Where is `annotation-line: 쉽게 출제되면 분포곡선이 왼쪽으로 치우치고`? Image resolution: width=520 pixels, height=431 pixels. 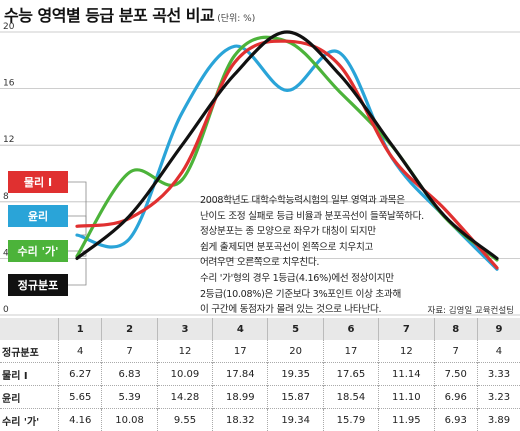 annotation-line: 쉽게 출제되면 분포곡선이 왼쪽으로 치우치고 is located at coordinates (311, 248).